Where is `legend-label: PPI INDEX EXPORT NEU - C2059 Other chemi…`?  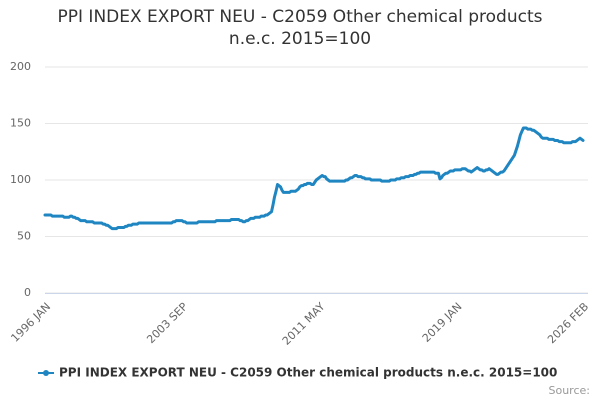 legend-label: PPI INDEX EXPORT NEU - C2059 Other chemi… is located at coordinates (308, 373).